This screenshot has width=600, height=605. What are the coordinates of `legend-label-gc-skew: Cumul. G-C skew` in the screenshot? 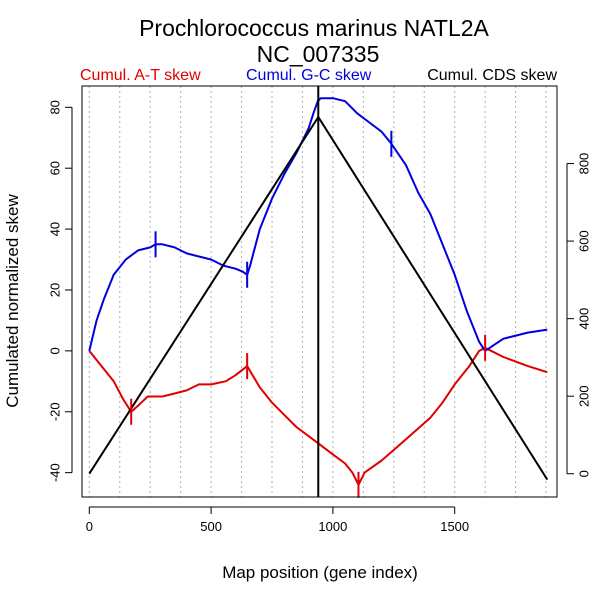 It's located at (309, 75).